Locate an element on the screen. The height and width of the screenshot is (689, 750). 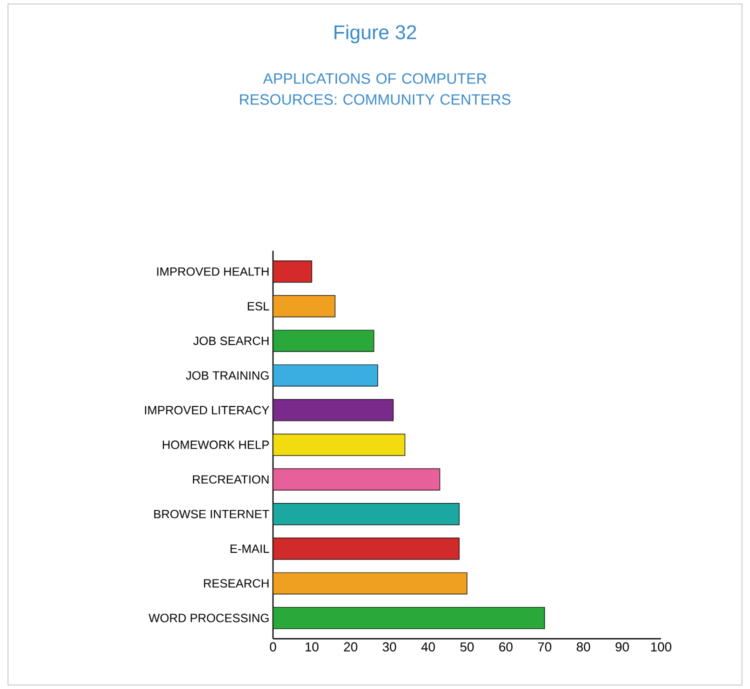
y-tick-label: BROWSE INTERNET is located at coordinates (212, 514).